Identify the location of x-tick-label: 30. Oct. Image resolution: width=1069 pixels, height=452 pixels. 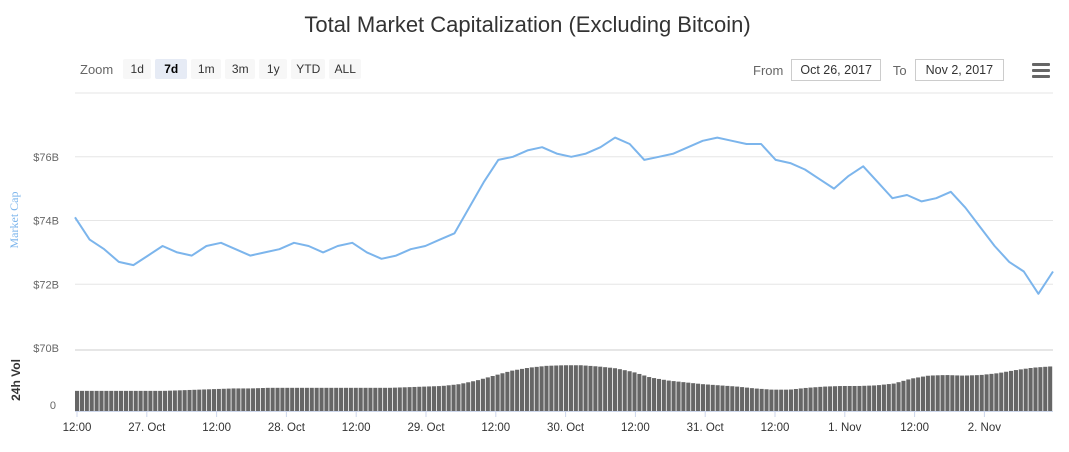
(566, 428).